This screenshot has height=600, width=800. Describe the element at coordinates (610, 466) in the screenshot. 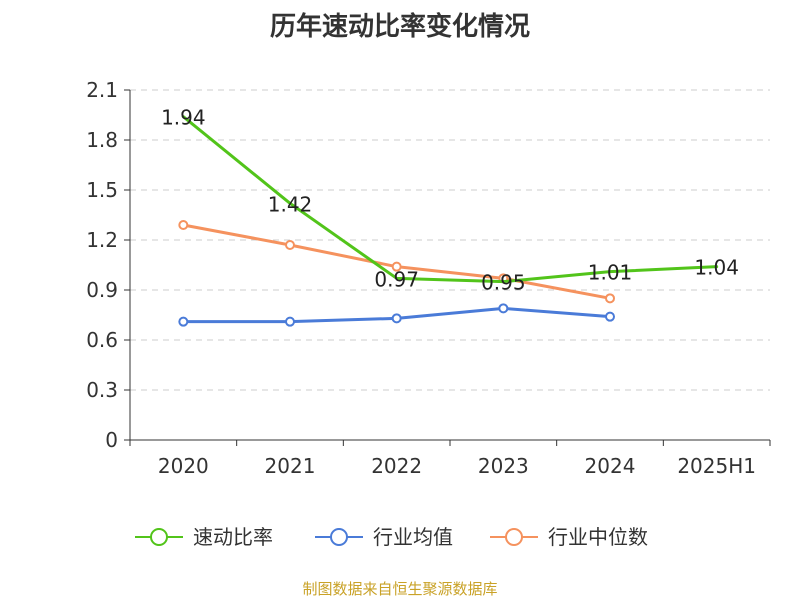

I see `x-tick-label: 2024` at that location.